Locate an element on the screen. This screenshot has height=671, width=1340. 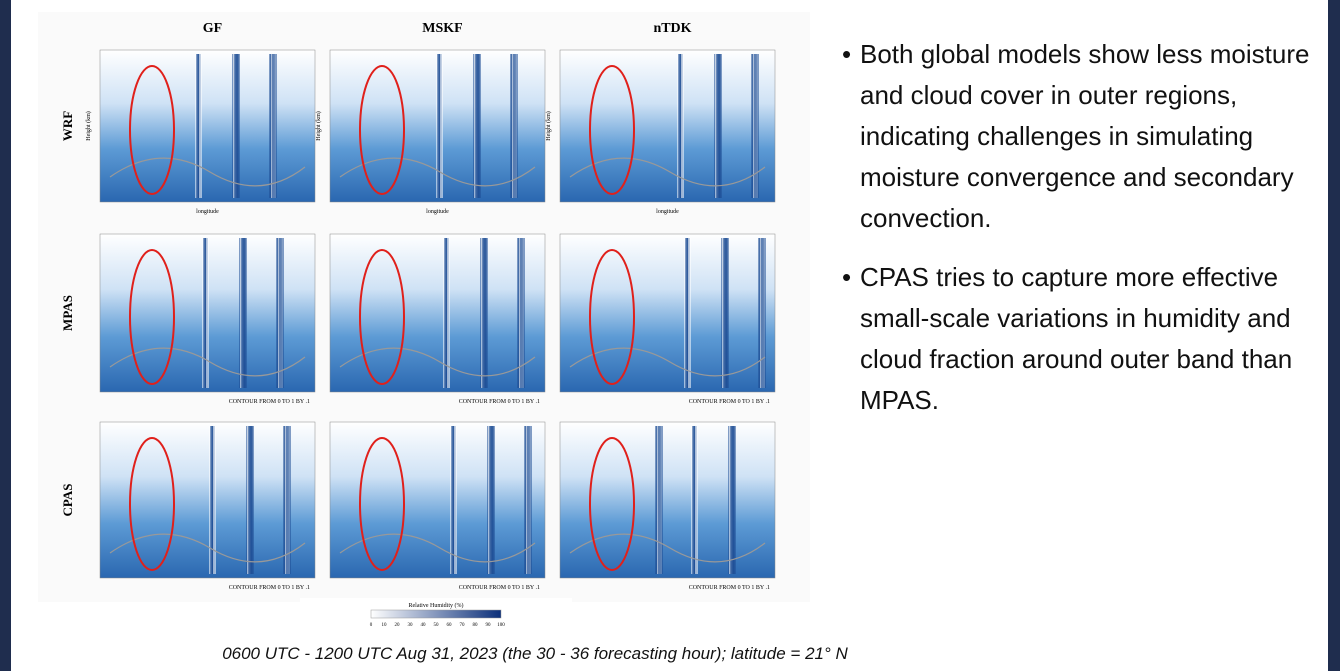
colorbar-tick: 40 is located at coordinates (424, 625).